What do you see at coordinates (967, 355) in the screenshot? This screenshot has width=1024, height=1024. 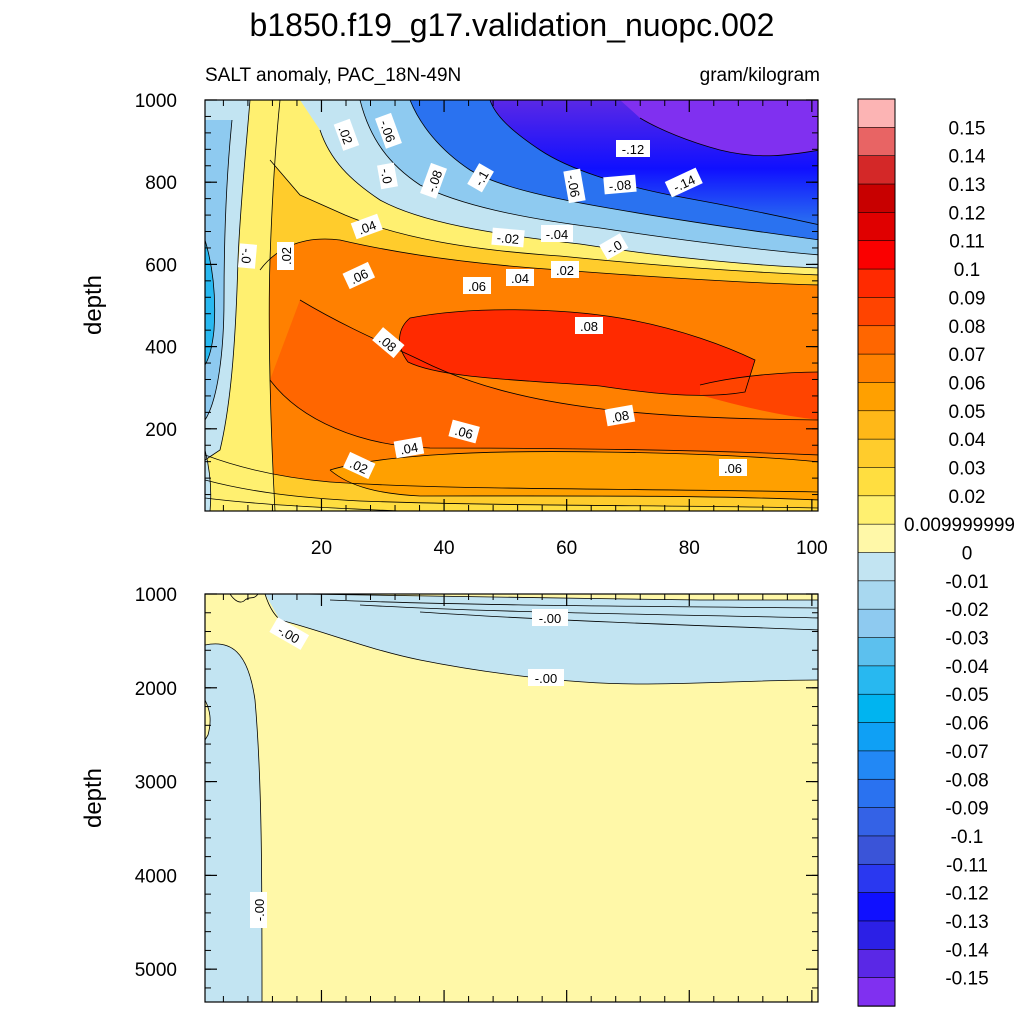 I see `colorbar-label: 0.07` at bounding box center [967, 355].